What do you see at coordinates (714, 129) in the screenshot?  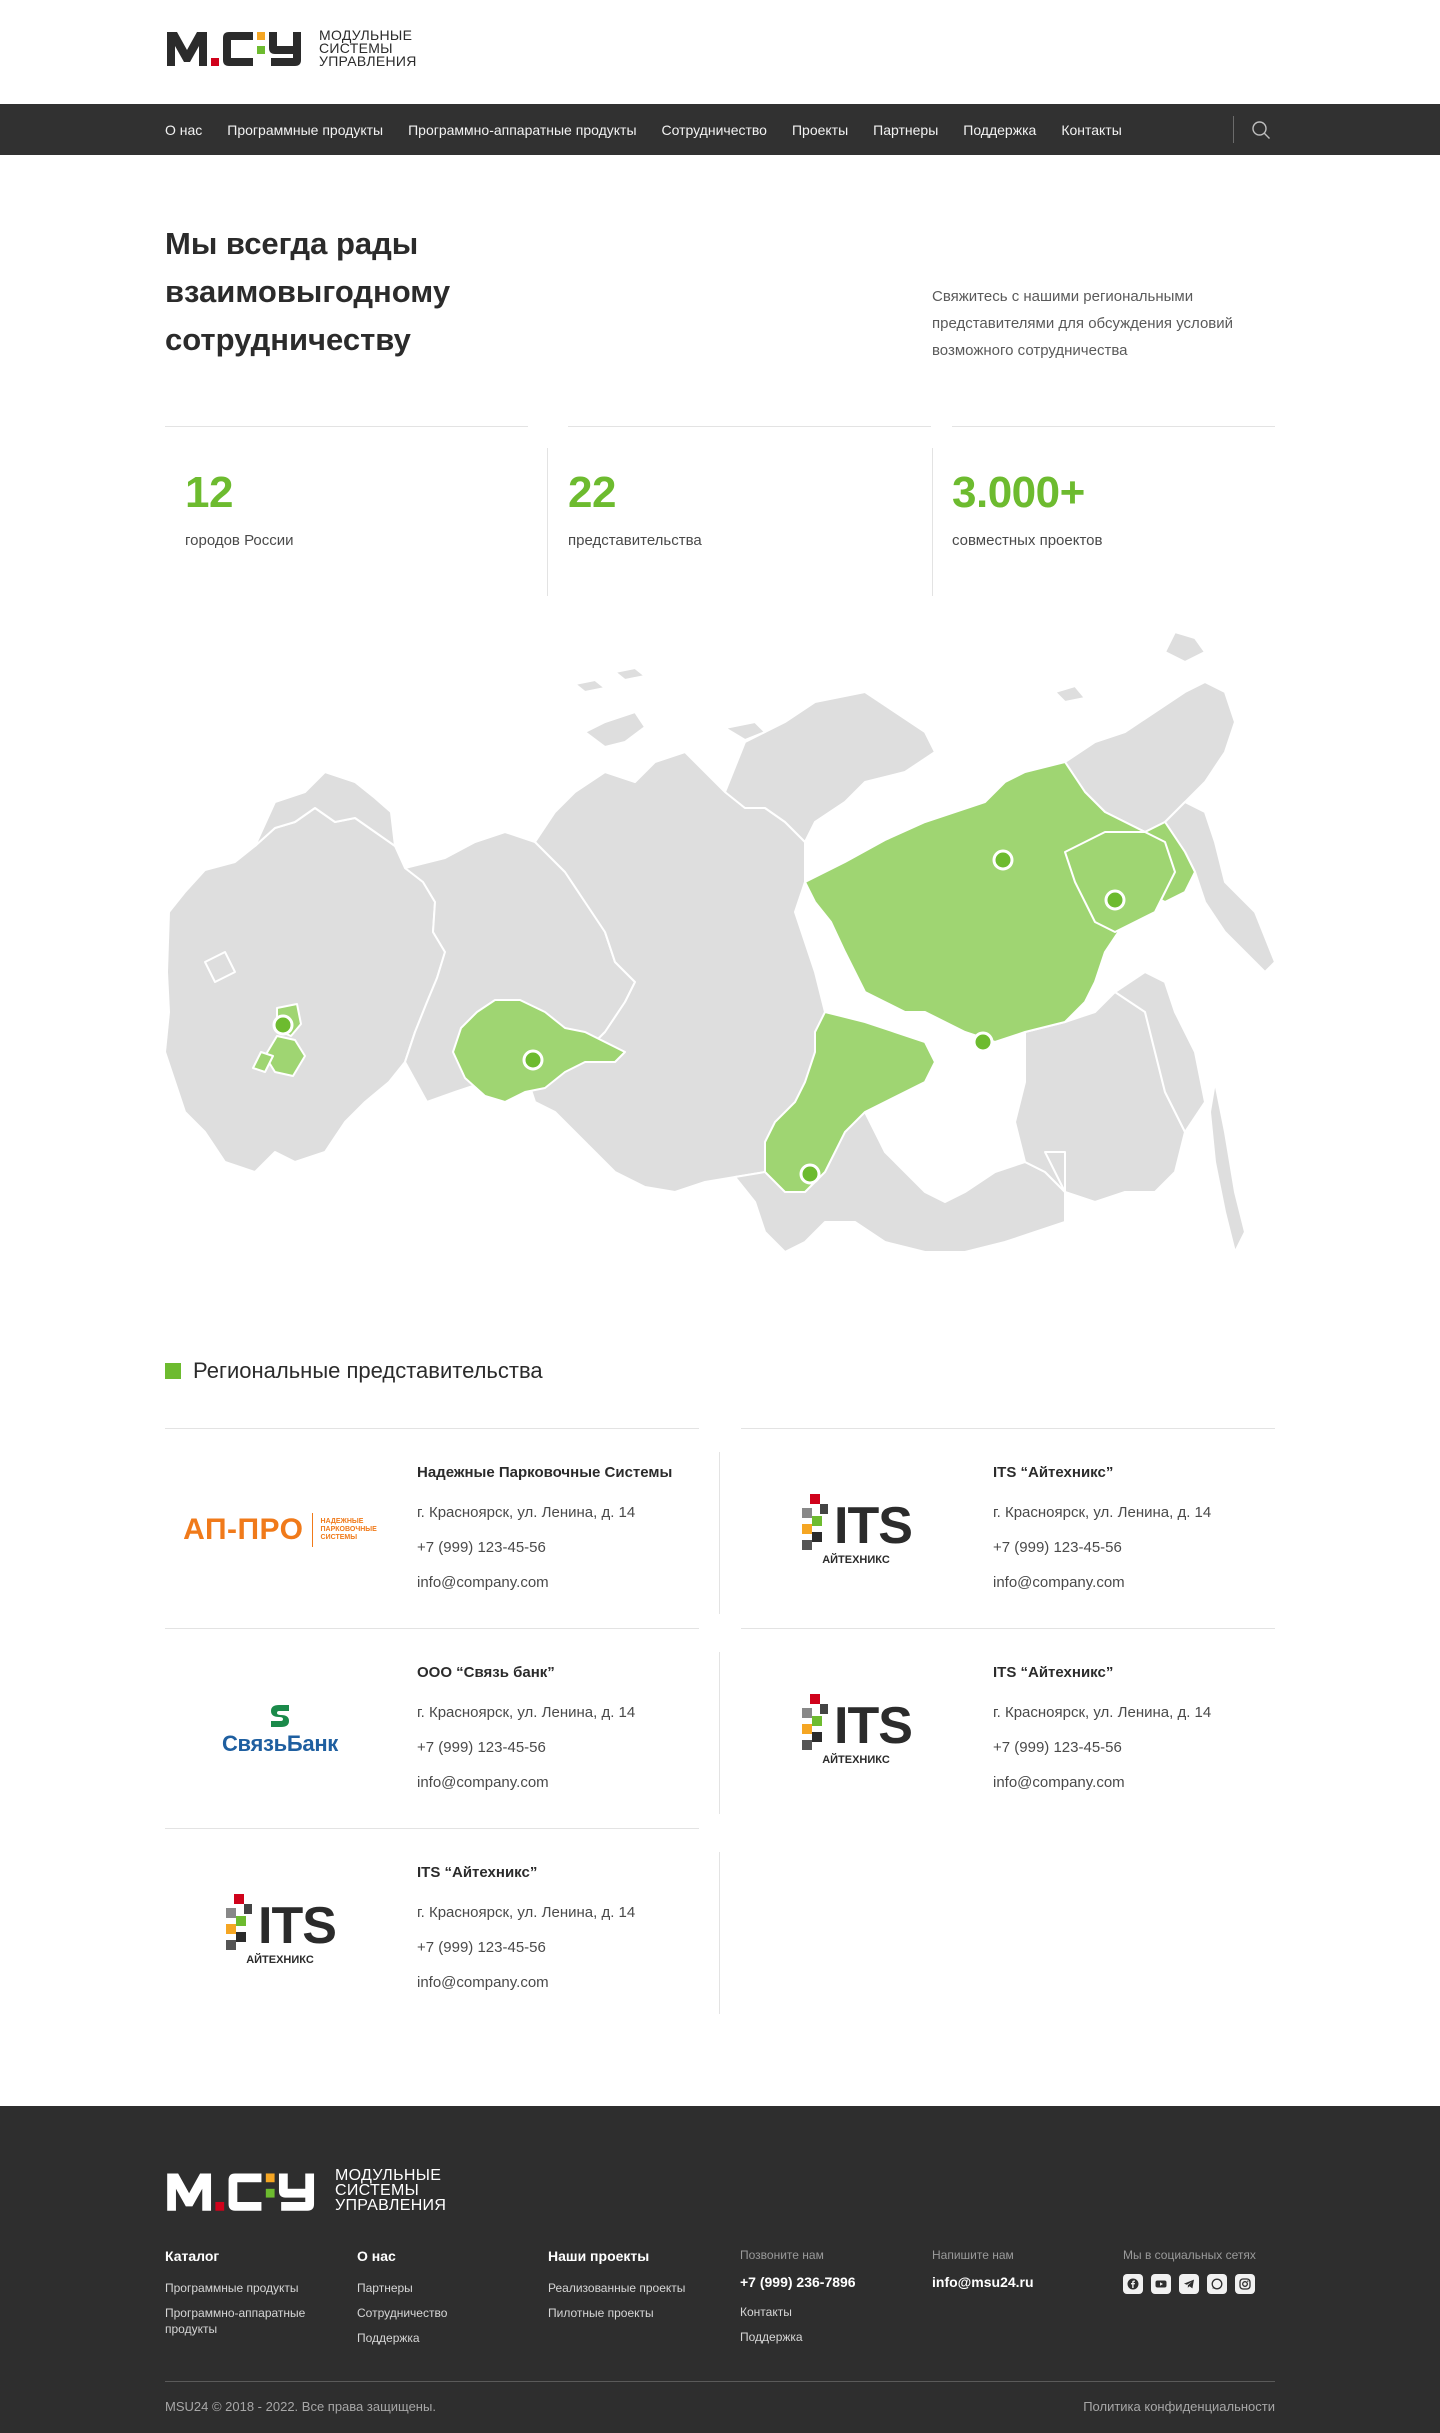 I see `nav-item-cooperation: Сотрудничество` at bounding box center [714, 129].